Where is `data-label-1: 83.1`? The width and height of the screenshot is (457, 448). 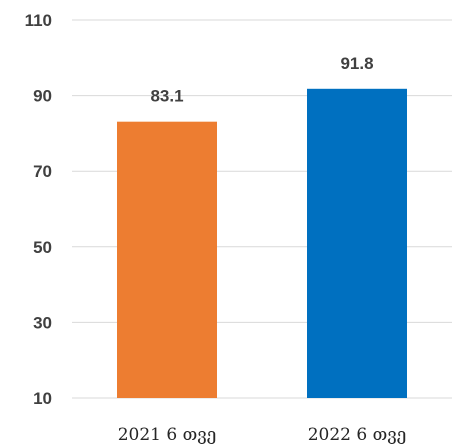
data-label-1: 83.1 is located at coordinates (166, 96).